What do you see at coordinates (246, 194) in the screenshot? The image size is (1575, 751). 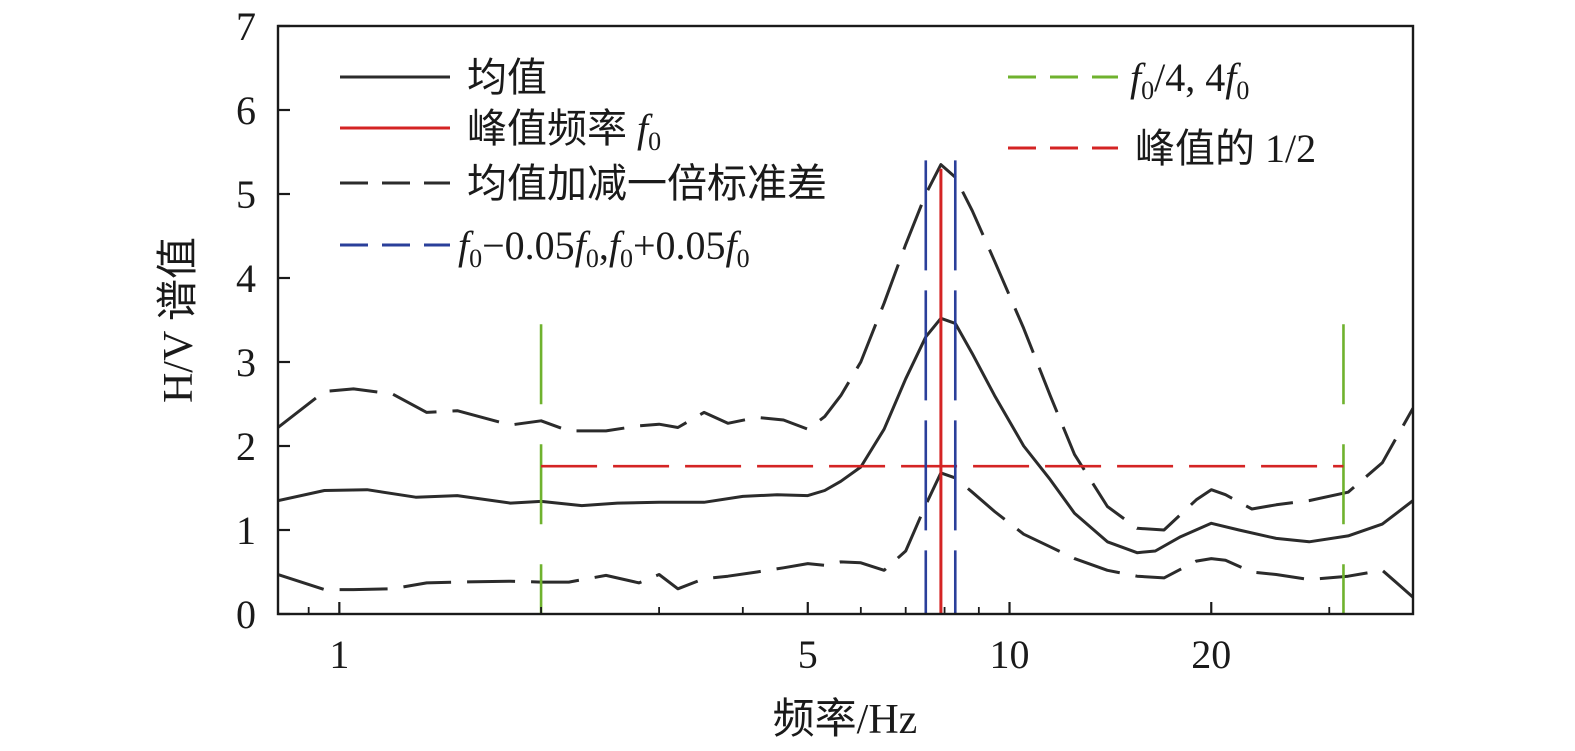 I see `y-tick-label-5: 5` at bounding box center [246, 194].